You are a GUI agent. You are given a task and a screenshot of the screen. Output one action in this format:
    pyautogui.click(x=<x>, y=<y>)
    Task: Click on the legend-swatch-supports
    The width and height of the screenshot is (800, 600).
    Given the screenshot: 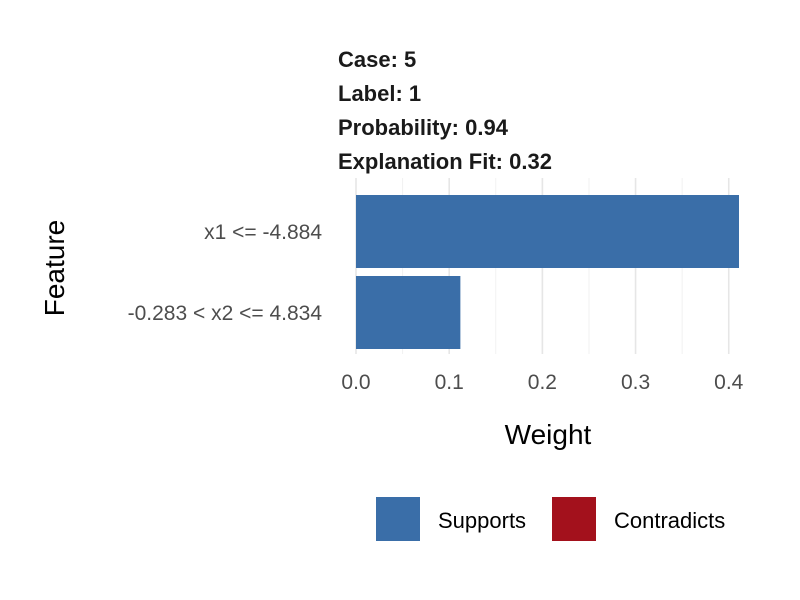 What is the action you would take?
    pyautogui.click(x=398, y=519)
    